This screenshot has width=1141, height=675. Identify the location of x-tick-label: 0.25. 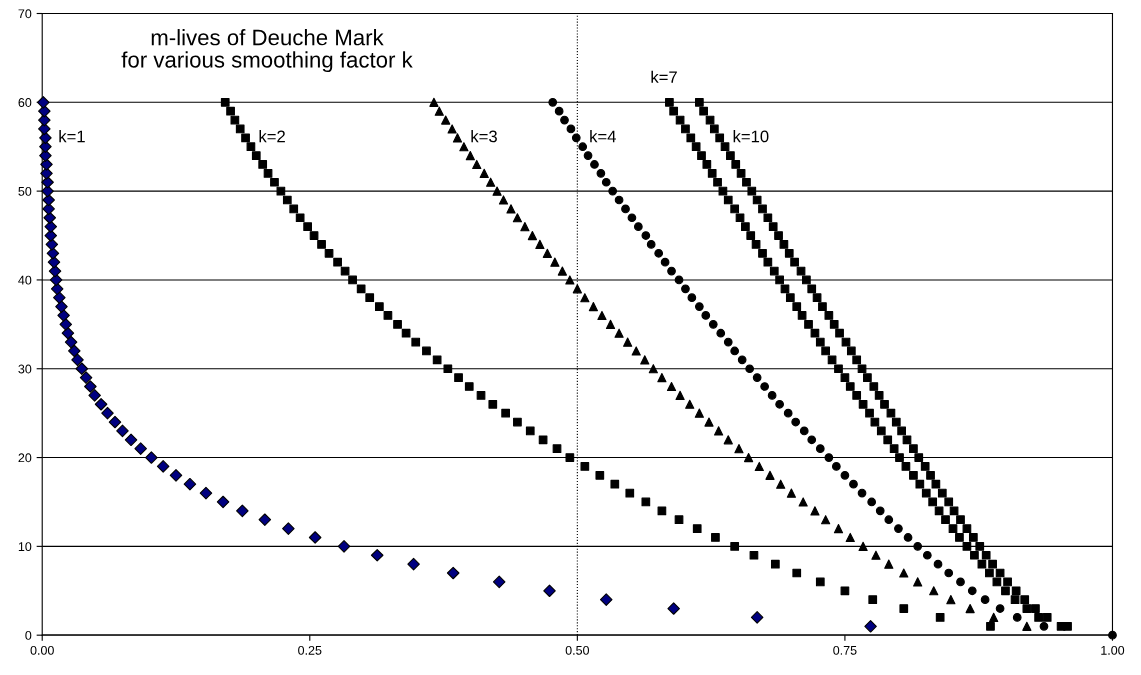
(310, 650).